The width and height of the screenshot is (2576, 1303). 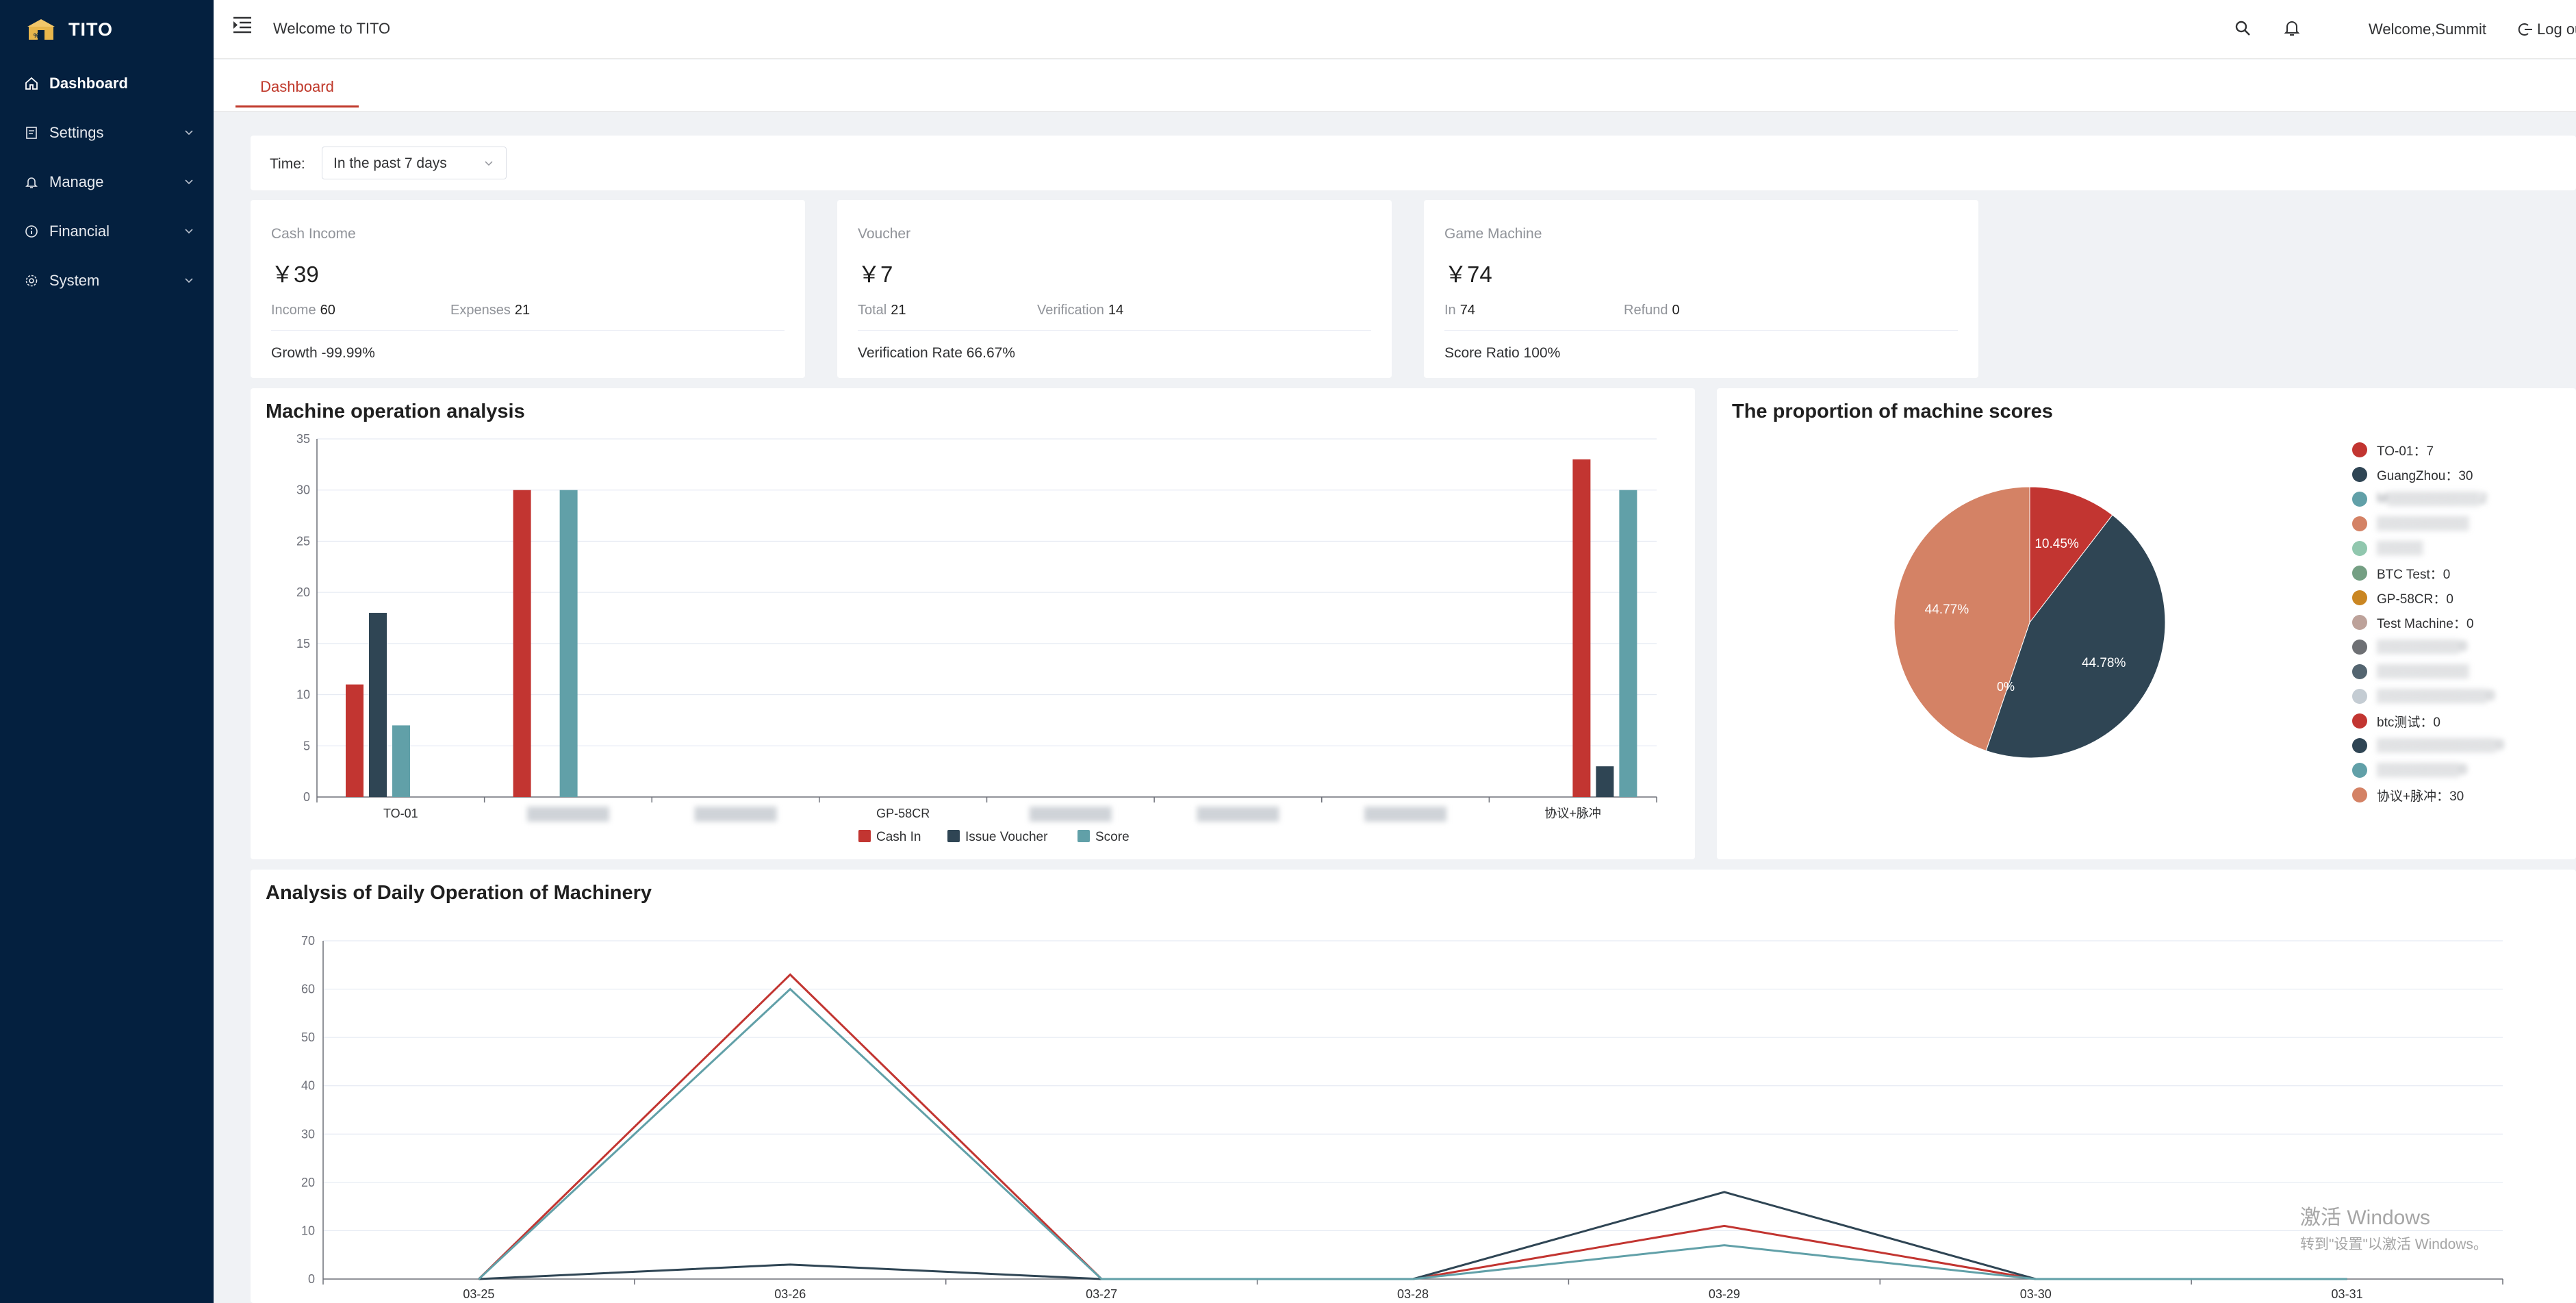 What do you see at coordinates (459, 893) in the screenshot?
I see `panel-title: Analysis of Daily Operation of Machinery` at bounding box center [459, 893].